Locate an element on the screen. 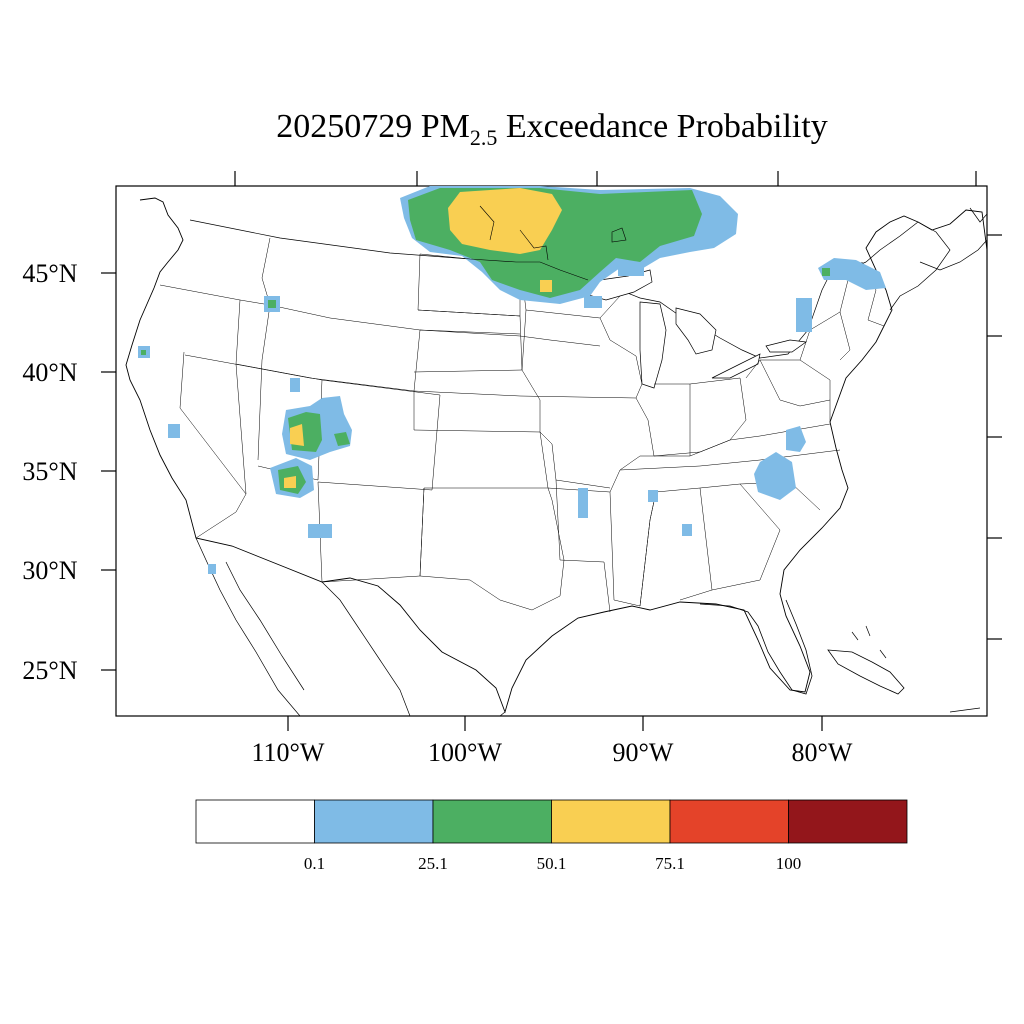  title-date: 20250729 is located at coordinates (344, 126).